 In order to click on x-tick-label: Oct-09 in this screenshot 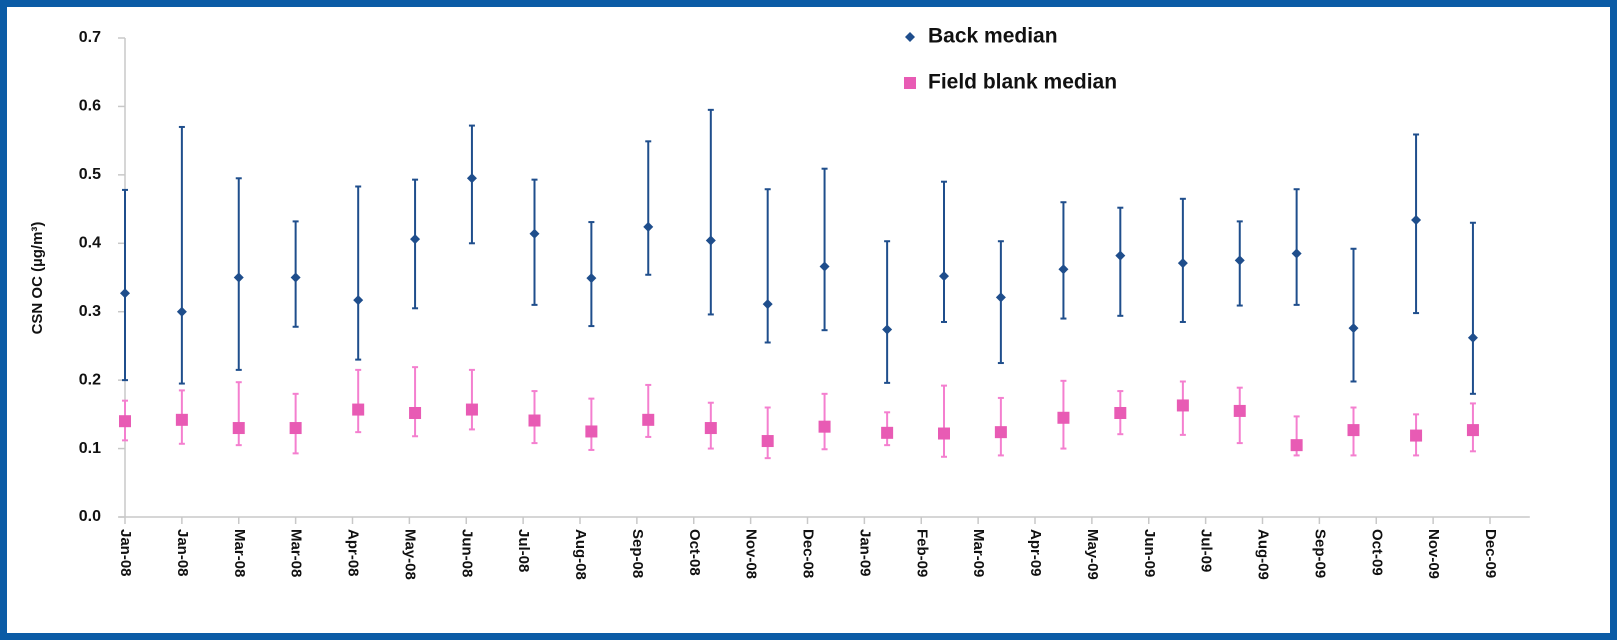, I will do `click(1376, 552)`.